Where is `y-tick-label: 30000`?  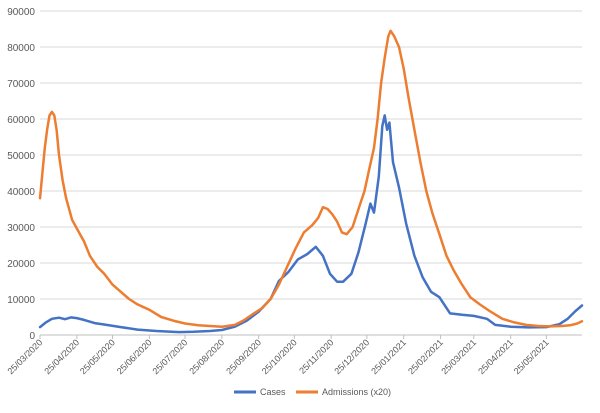
y-tick-label: 30000 is located at coordinates (21, 228).